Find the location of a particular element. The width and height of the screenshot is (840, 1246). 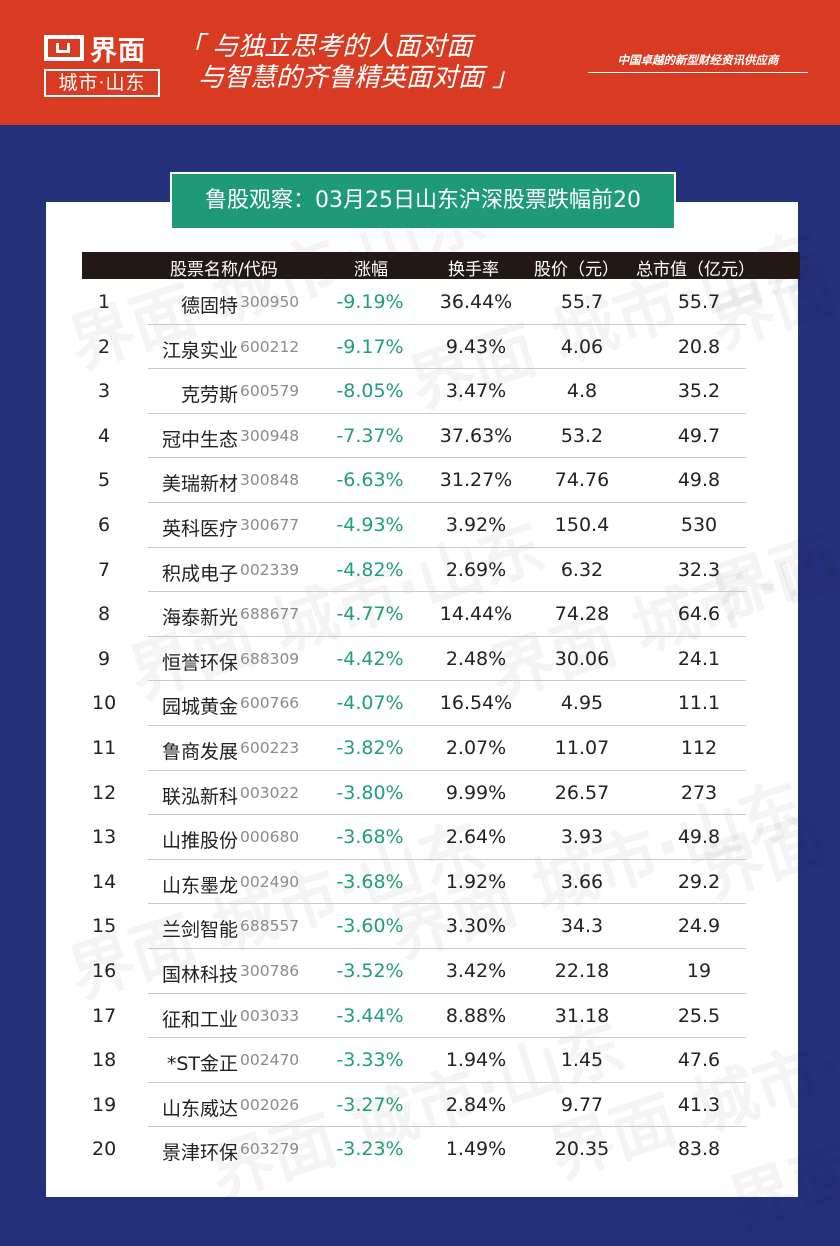

turnover-rate: 2.69% is located at coordinates (476, 569).